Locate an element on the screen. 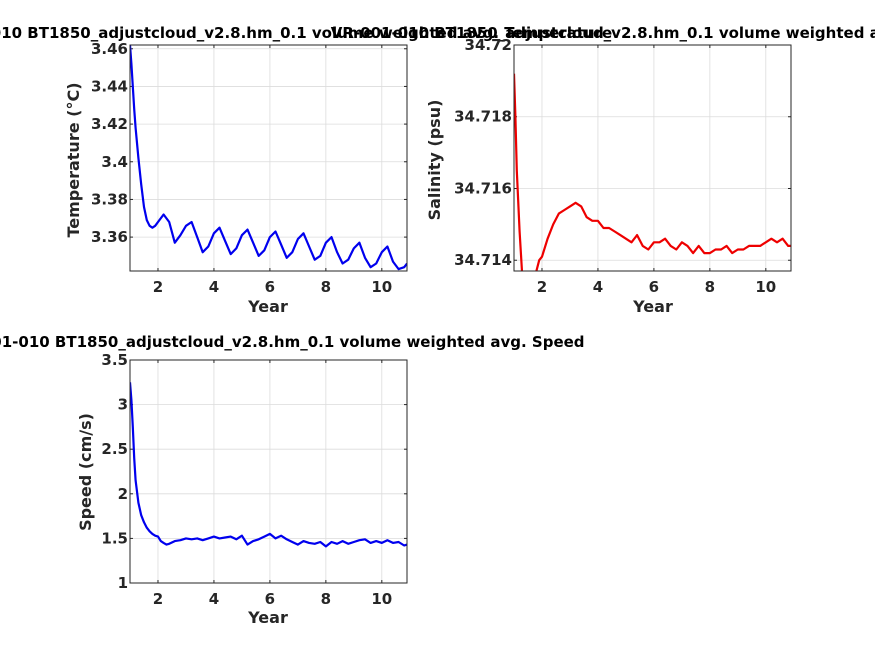  temperature-xlabel: Year is located at coordinates (267, 306).